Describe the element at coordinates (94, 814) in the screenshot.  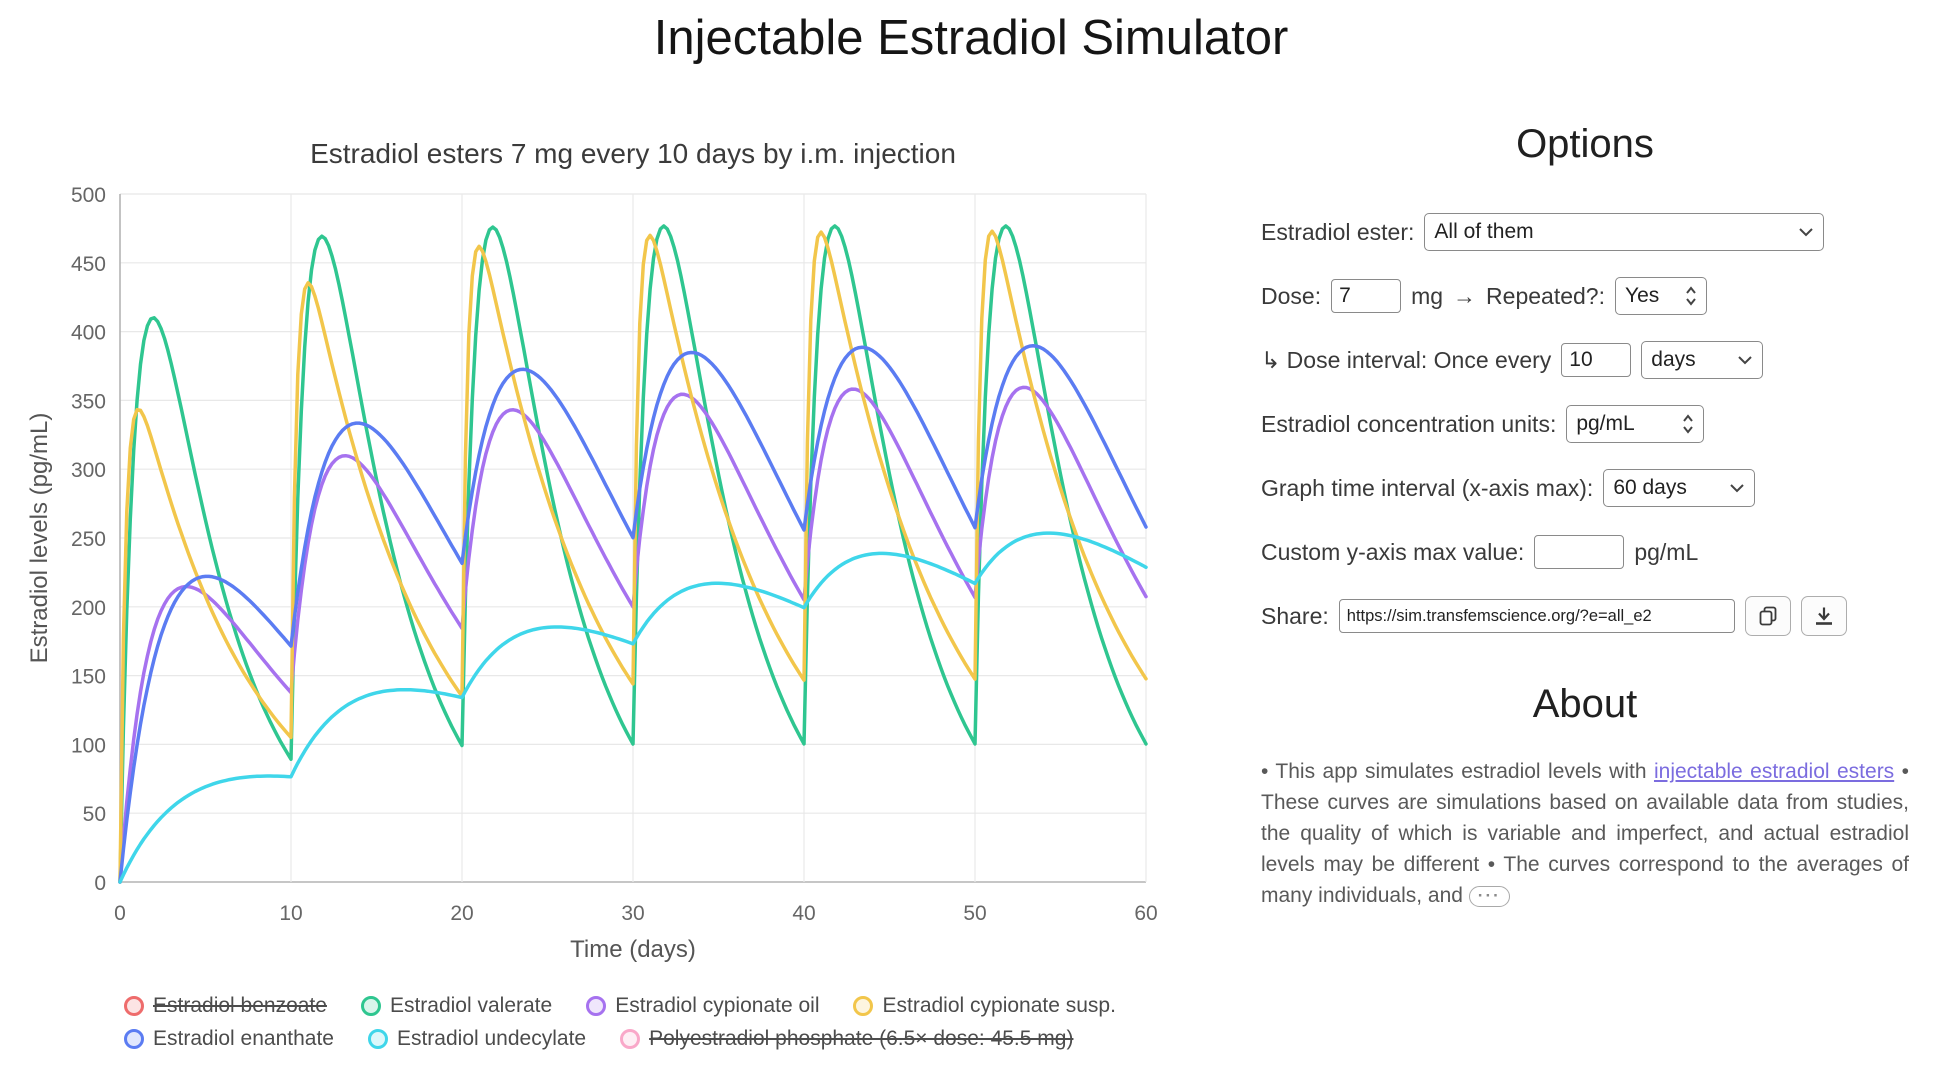
I see `y-tick-label: 50` at that location.